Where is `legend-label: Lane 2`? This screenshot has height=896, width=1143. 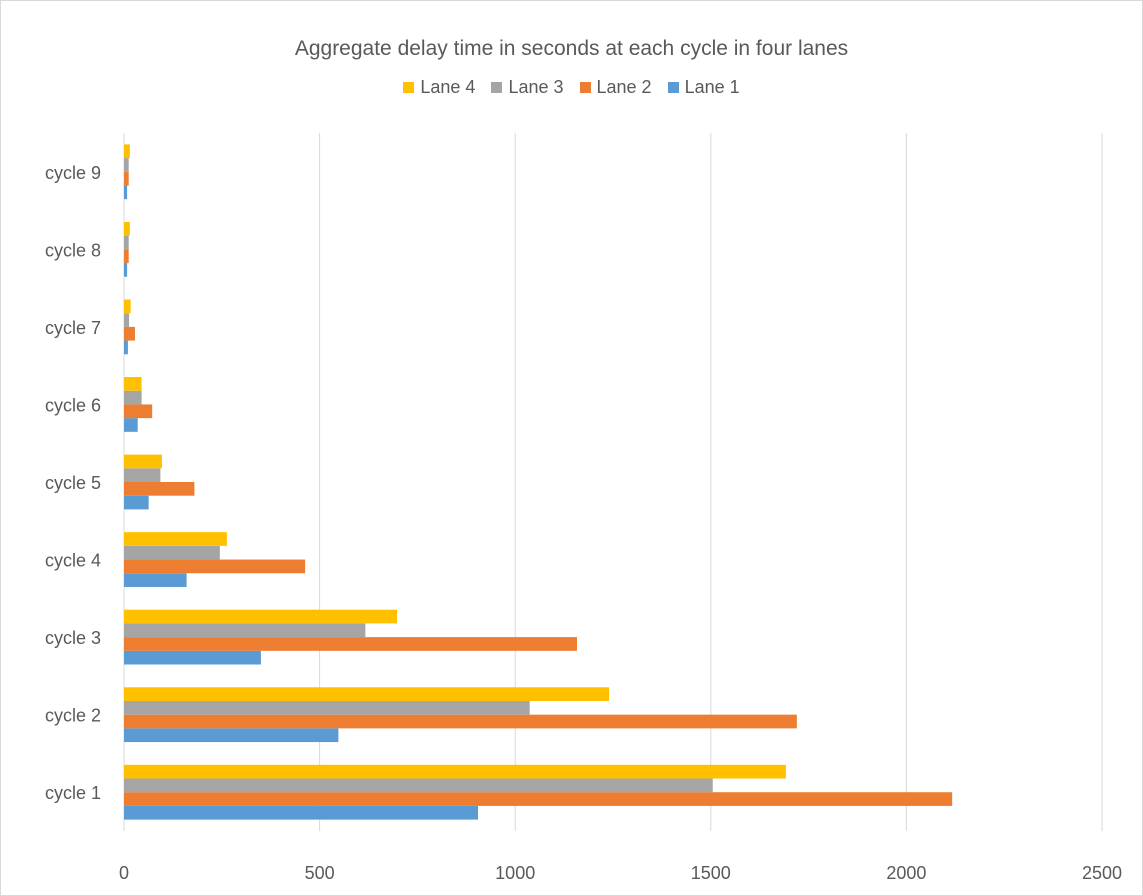 legend-label: Lane 2 is located at coordinates (624, 87).